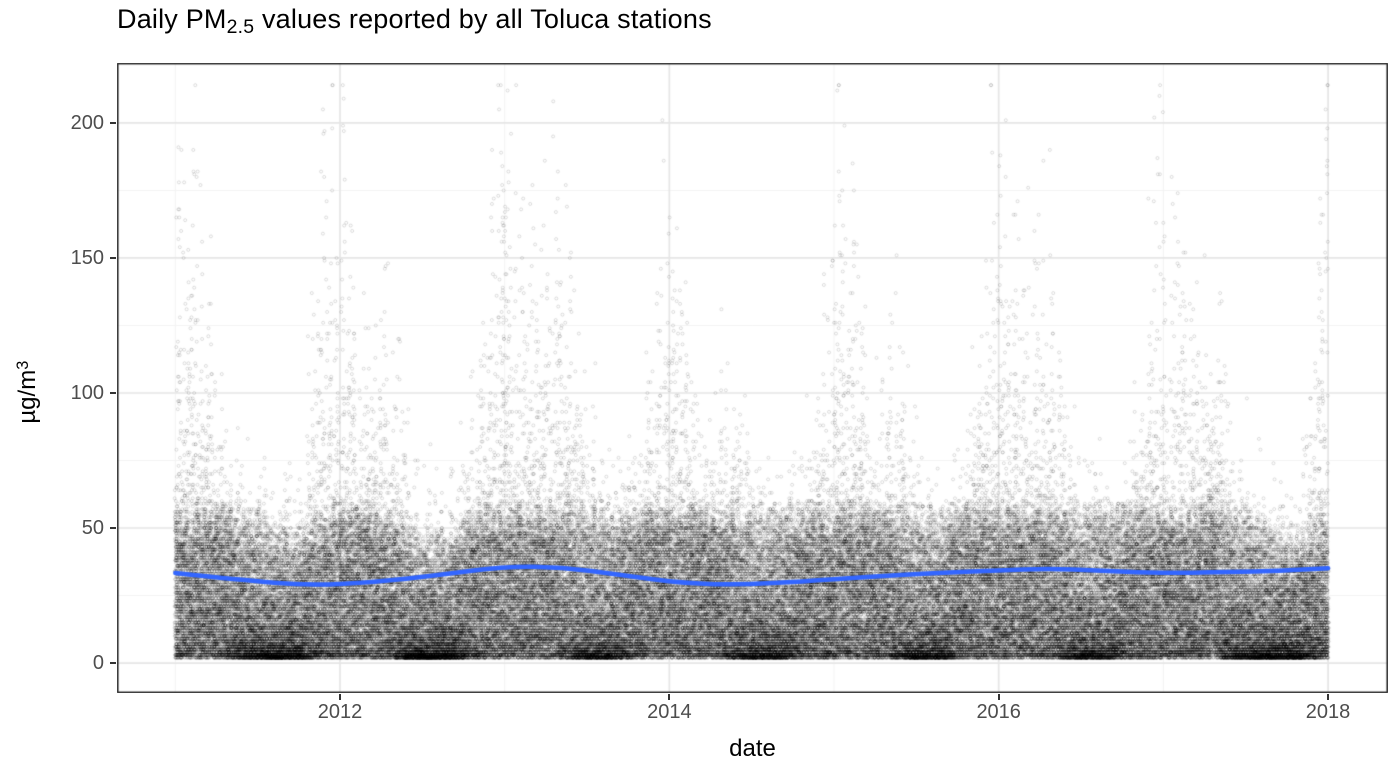  What do you see at coordinates (998, 712) in the screenshot?
I see `x-tick-label: 2016` at bounding box center [998, 712].